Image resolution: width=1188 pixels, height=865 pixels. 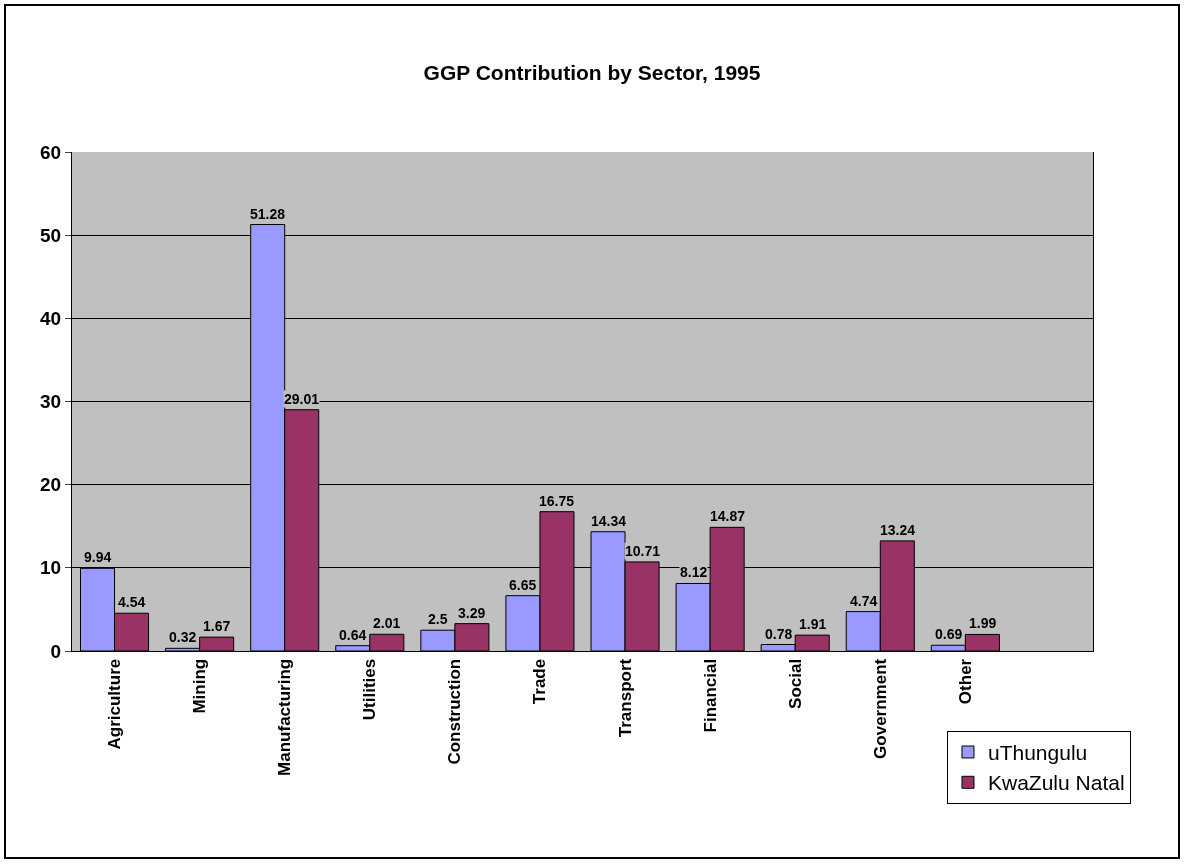 What do you see at coordinates (302, 399) in the screenshot?
I see `data-label: 29.01` at bounding box center [302, 399].